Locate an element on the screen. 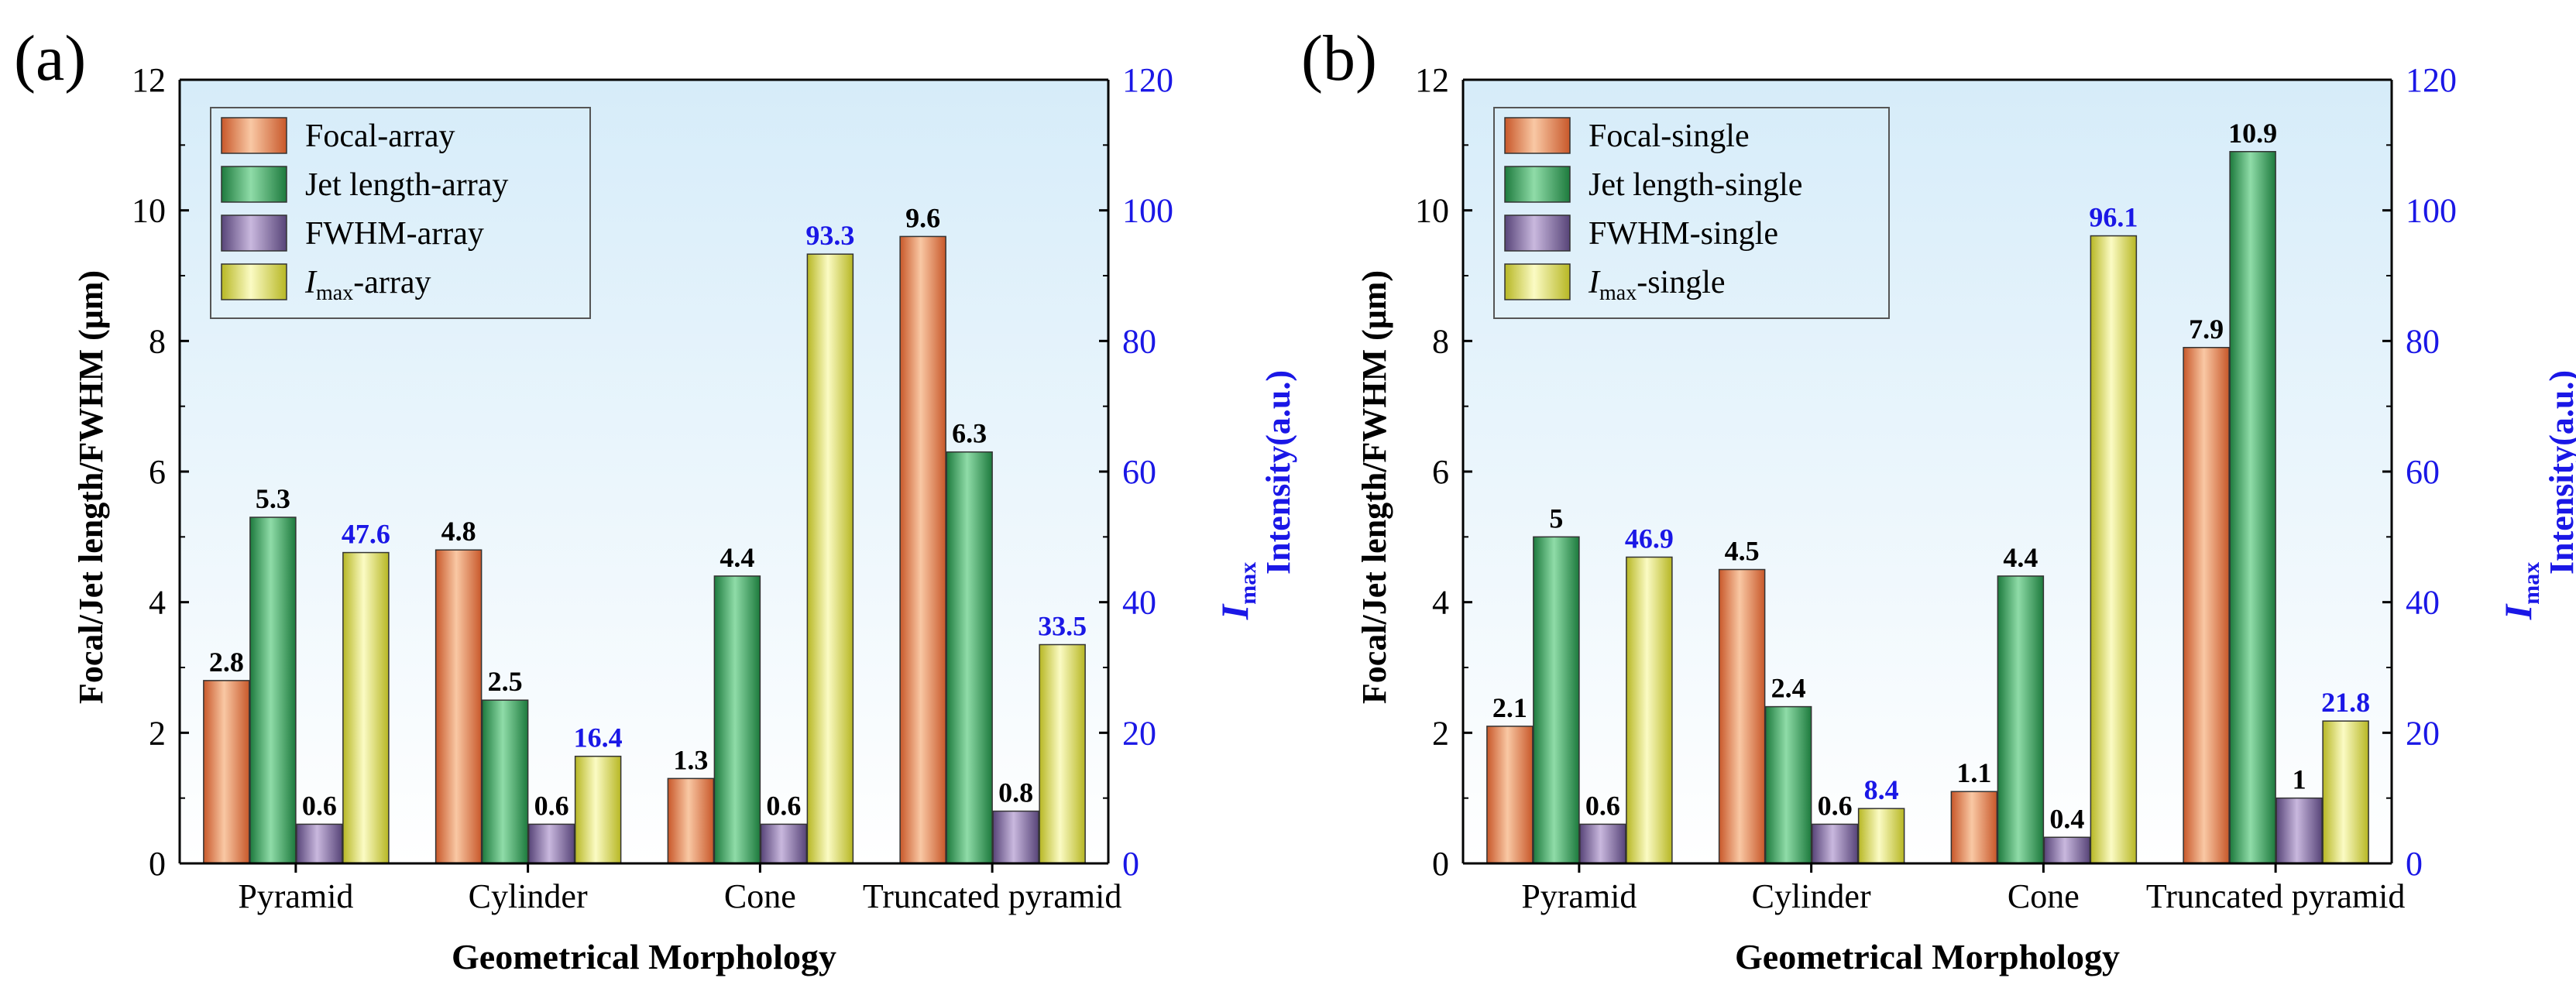  data-label: 21.8 is located at coordinates (2345, 702).